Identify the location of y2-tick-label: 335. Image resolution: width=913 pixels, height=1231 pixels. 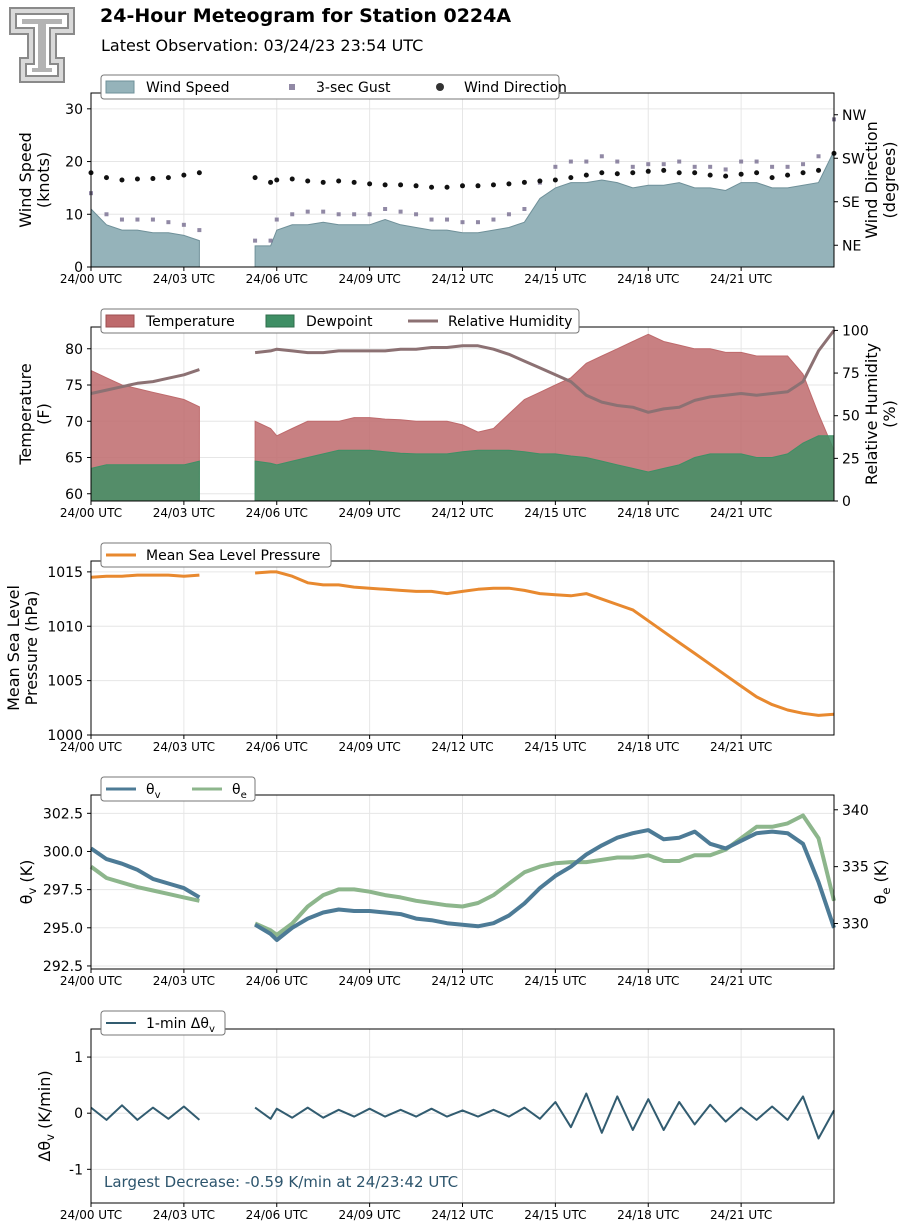
(855, 868).